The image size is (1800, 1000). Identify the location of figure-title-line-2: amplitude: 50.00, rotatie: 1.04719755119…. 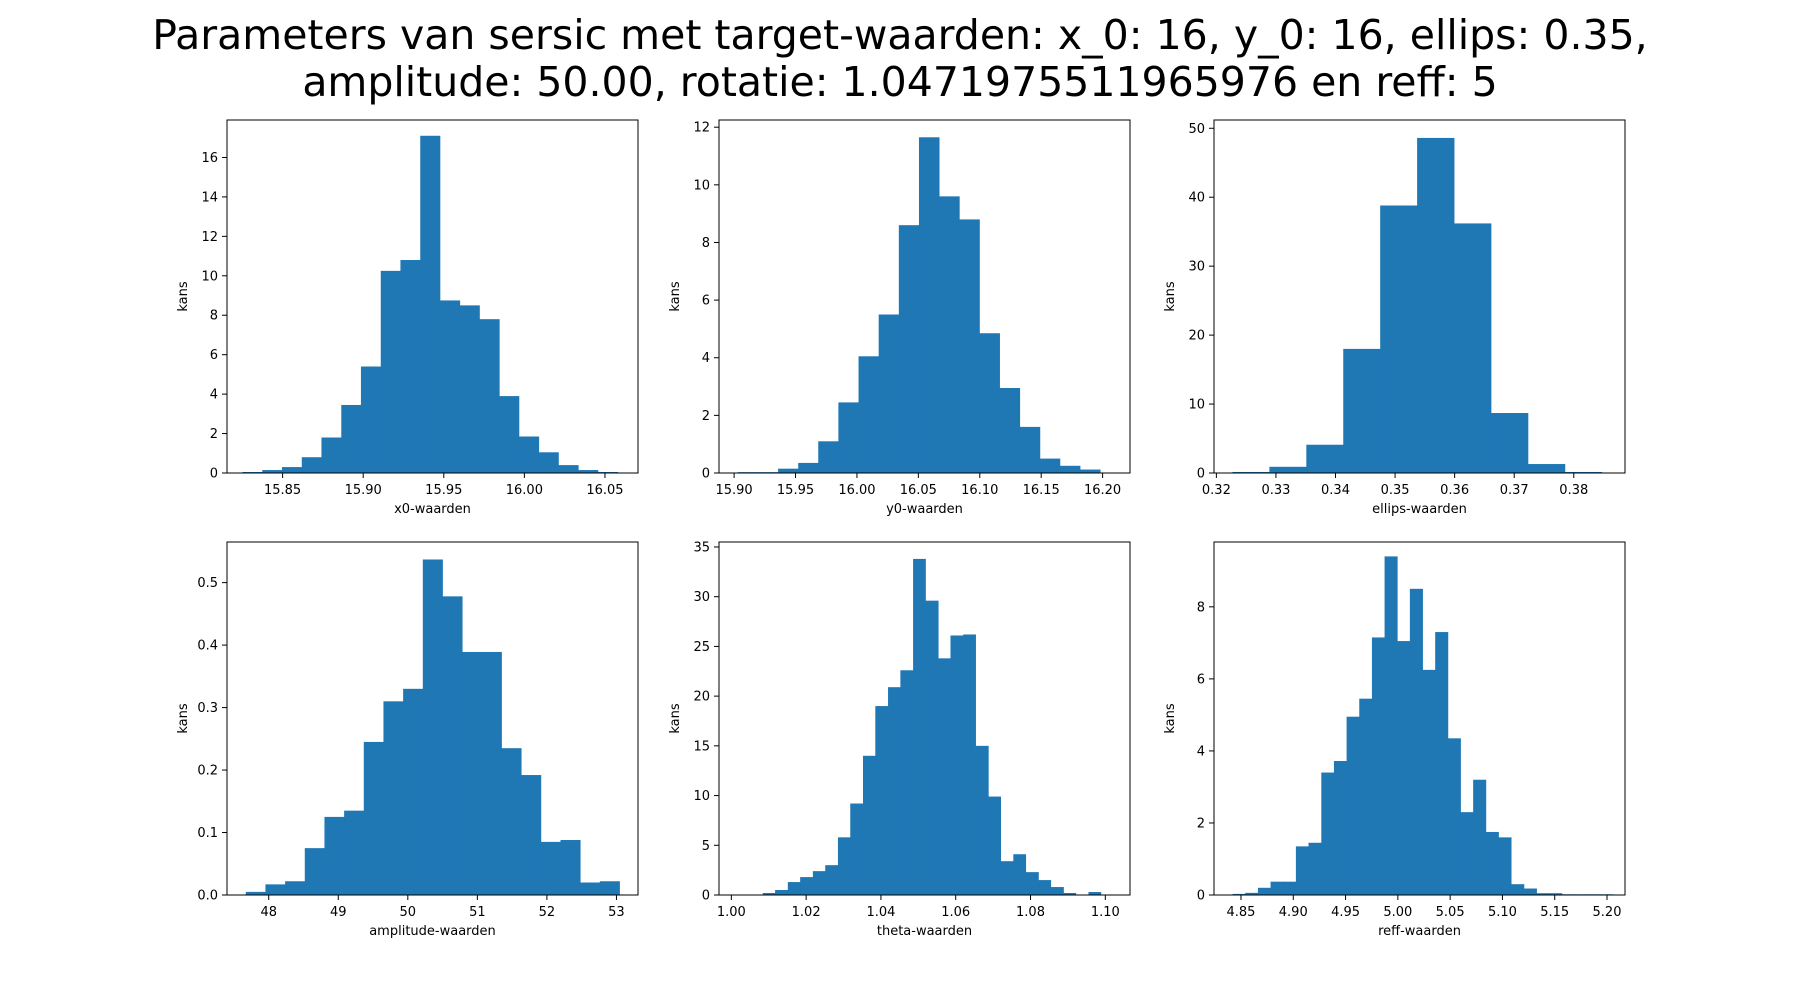
(900, 82).